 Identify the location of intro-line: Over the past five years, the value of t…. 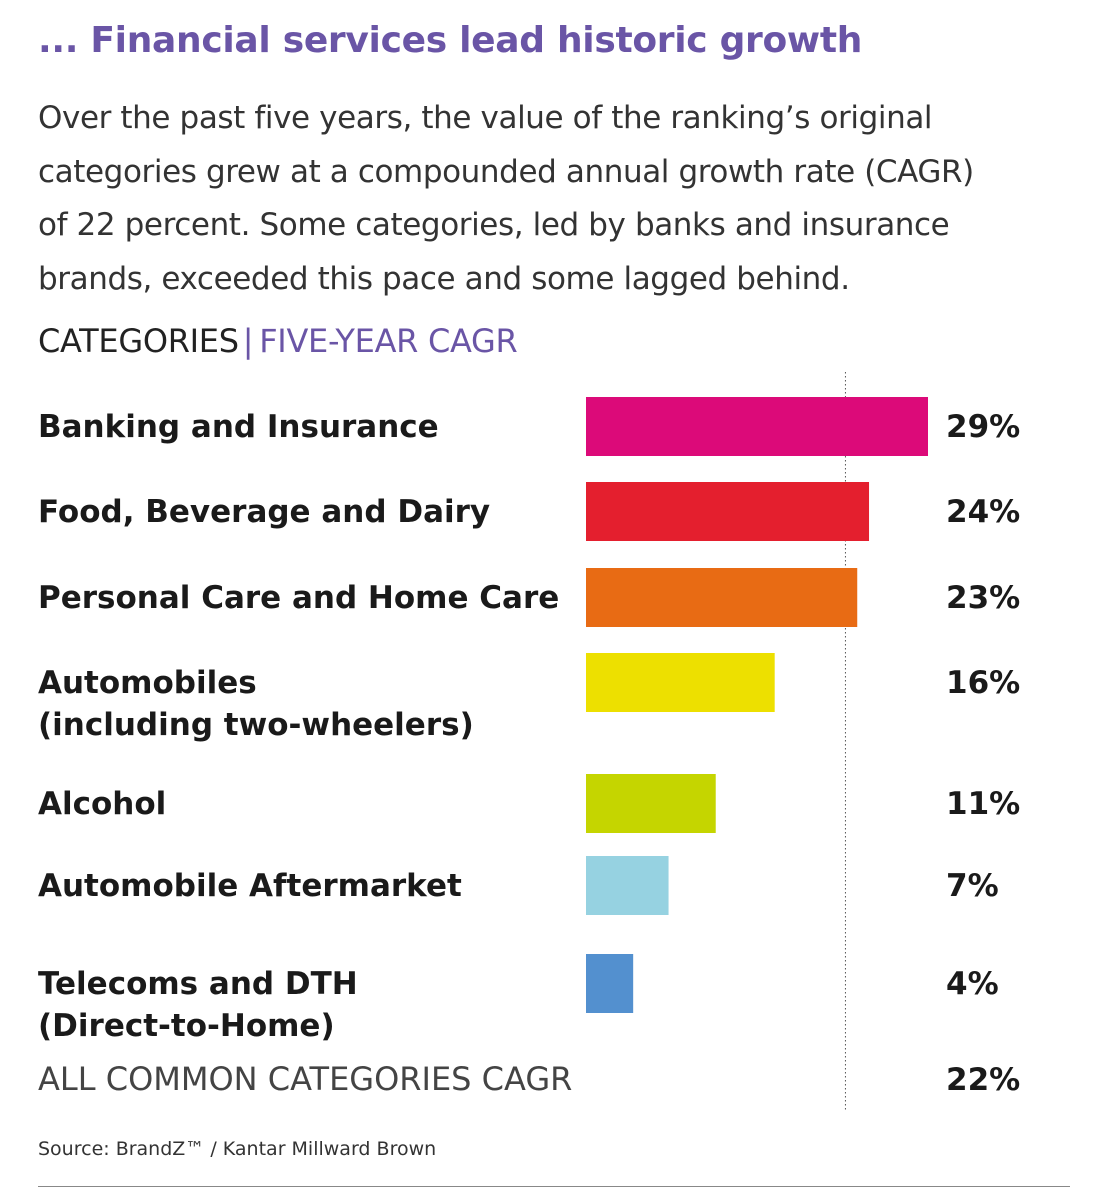
(485, 118).